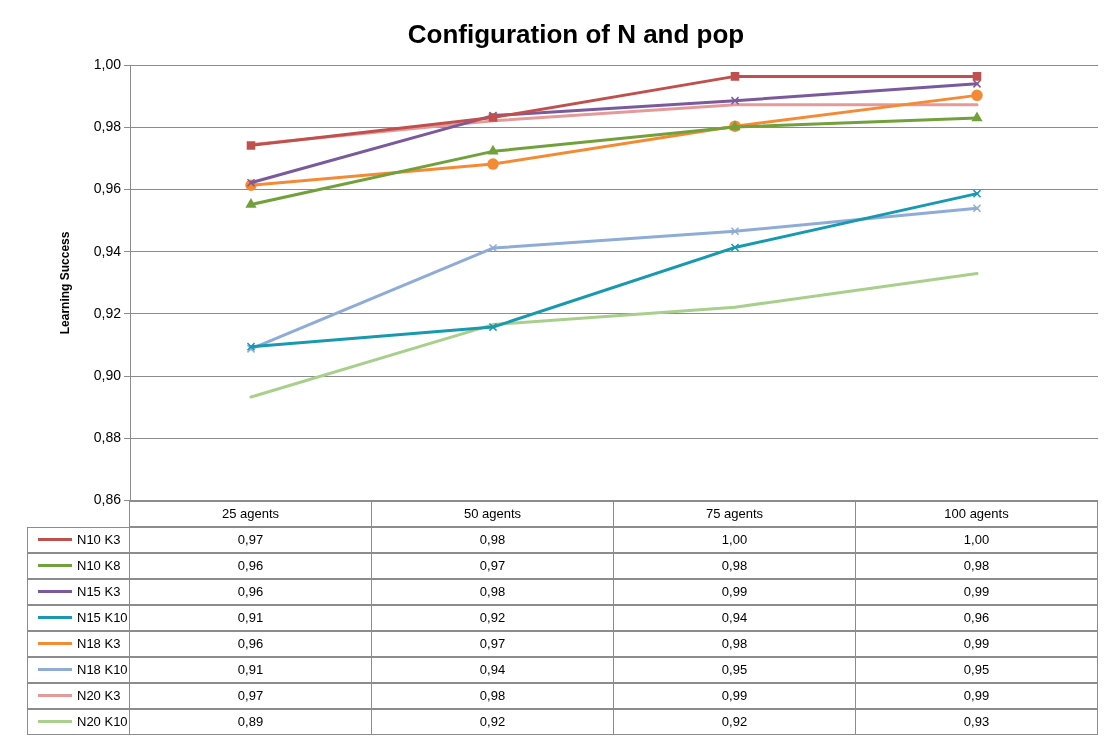 The image size is (1120, 754). What do you see at coordinates (99, 696) in the screenshot?
I see `legend-label: N20 K3` at bounding box center [99, 696].